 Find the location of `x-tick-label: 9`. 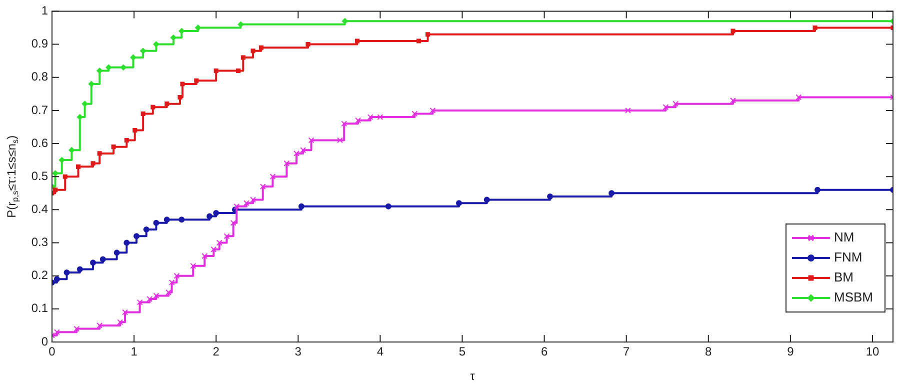

x-tick-label: 9 is located at coordinates (790, 351).